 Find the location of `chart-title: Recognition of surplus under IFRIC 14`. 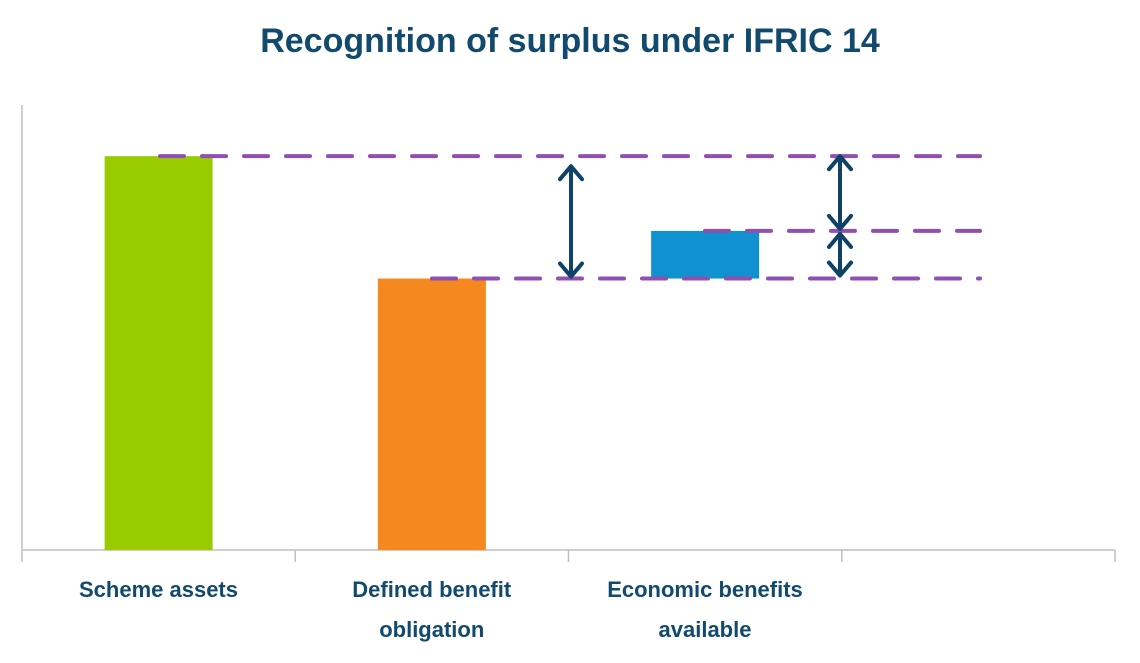

chart-title: Recognition of surplus under IFRIC 14 is located at coordinates (570, 41).